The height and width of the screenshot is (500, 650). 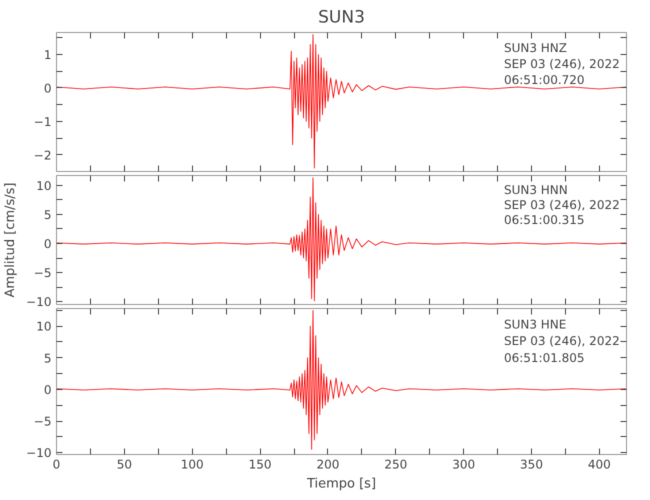 I want to click on x-tick-label: 350, so click(x=531, y=465).